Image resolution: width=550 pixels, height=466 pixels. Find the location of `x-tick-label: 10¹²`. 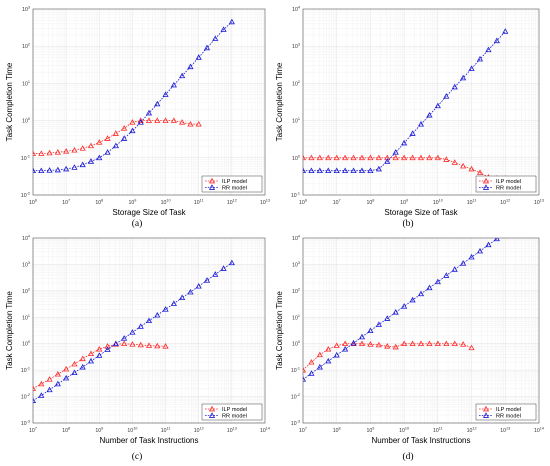

x-tick-label: 10¹² is located at coordinates (199, 431).